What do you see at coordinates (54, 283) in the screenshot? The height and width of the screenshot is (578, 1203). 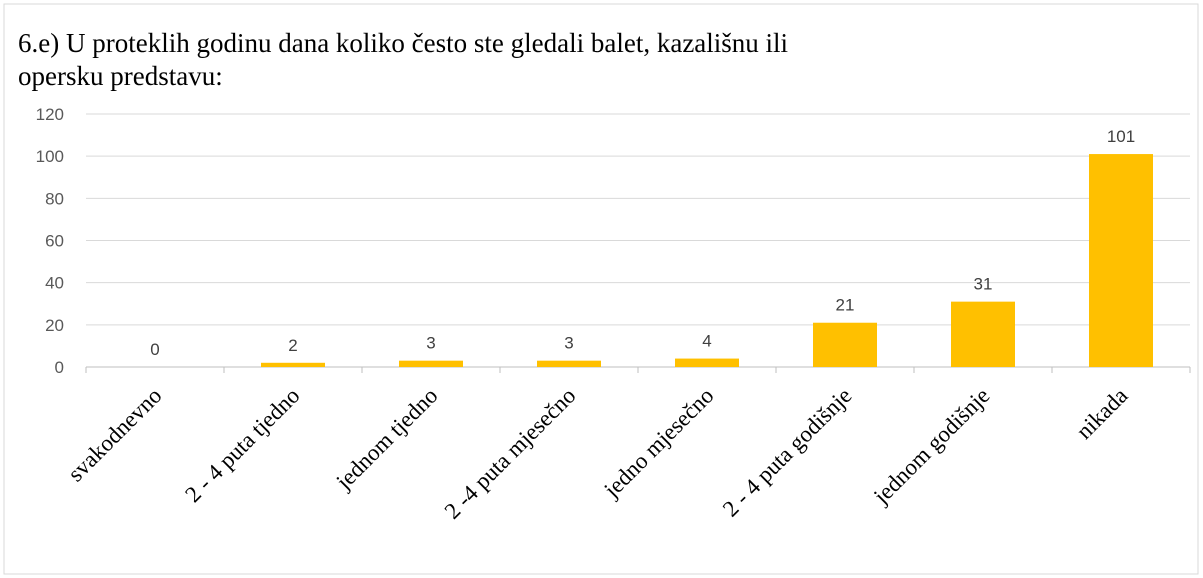 I see `y-tick-label: 40` at bounding box center [54, 283].